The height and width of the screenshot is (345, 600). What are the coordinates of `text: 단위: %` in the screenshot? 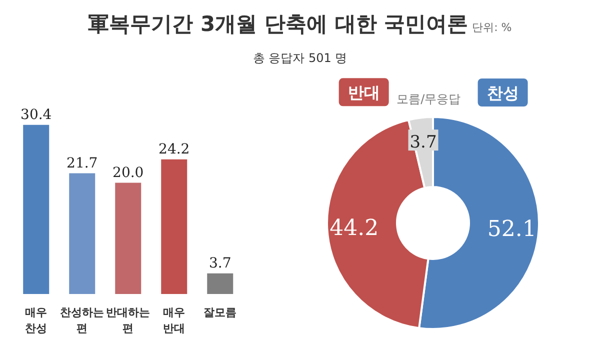 It's located at (492, 27).